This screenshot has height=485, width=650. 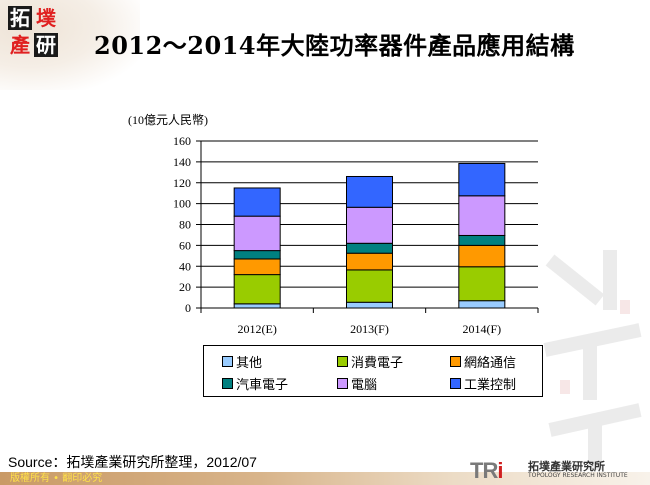 What do you see at coordinates (578, 475) in the screenshot?
I see `org-name-en: TOPOLOGY RESEARCH INSTITUTE` at bounding box center [578, 475].